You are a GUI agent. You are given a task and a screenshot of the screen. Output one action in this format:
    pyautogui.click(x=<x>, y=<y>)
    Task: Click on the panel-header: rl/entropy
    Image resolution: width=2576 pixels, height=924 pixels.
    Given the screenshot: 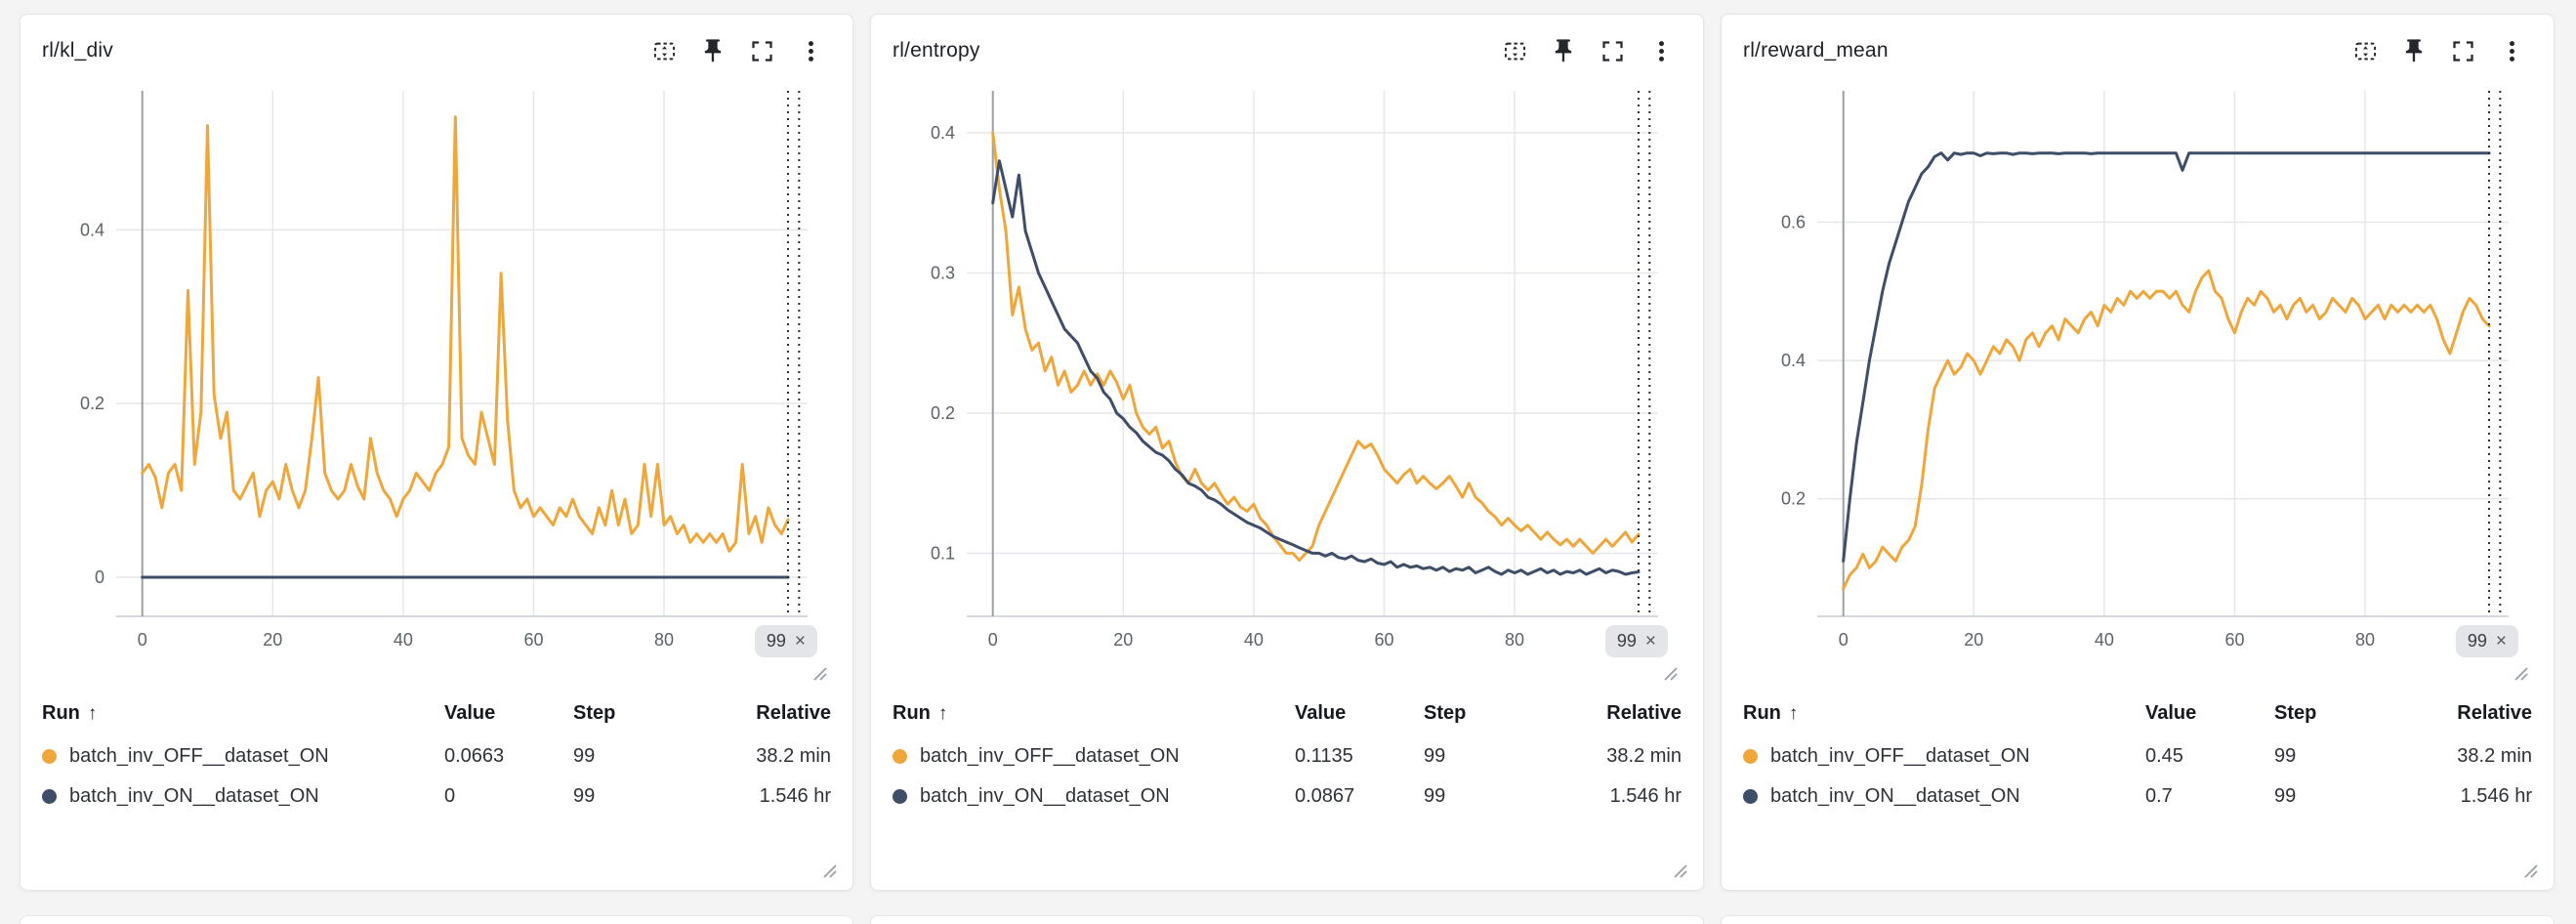 What is the action you would take?
    pyautogui.click(x=1287, y=50)
    